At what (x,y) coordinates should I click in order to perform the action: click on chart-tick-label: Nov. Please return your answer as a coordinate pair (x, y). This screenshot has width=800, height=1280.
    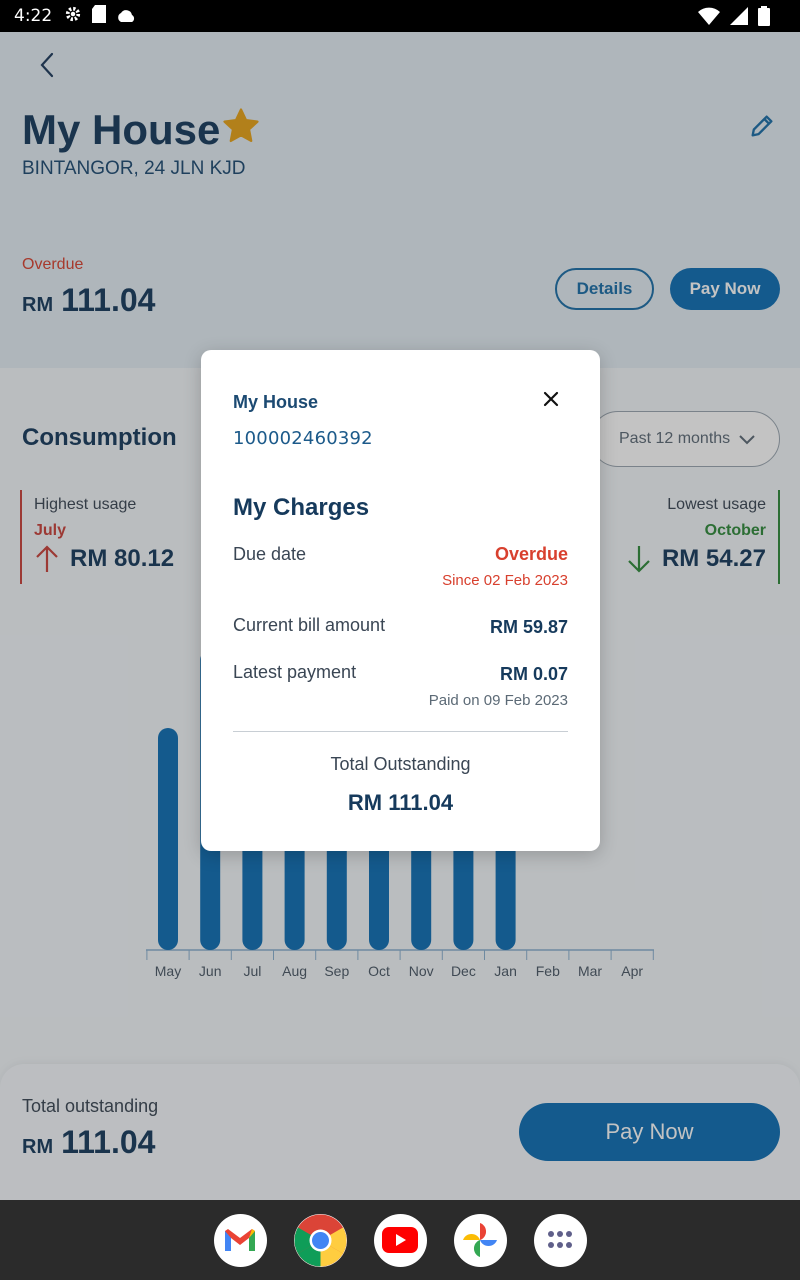
    Looking at the image, I should click on (421, 971).